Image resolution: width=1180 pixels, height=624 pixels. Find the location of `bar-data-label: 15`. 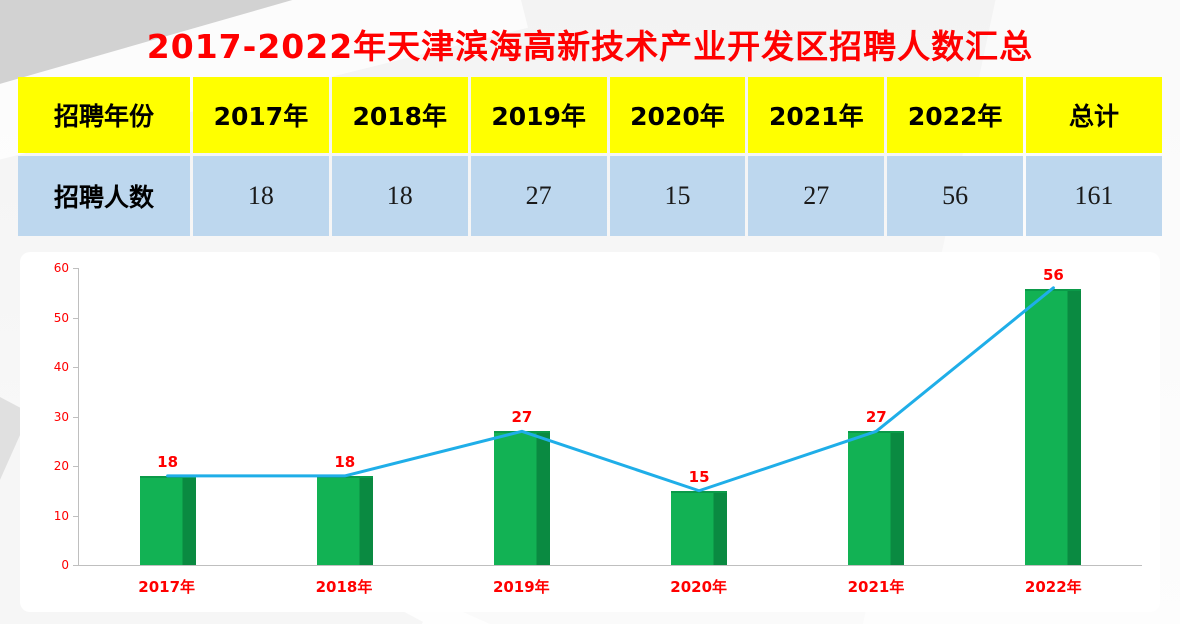

bar-data-label: 15 is located at coordinates (699, 476).